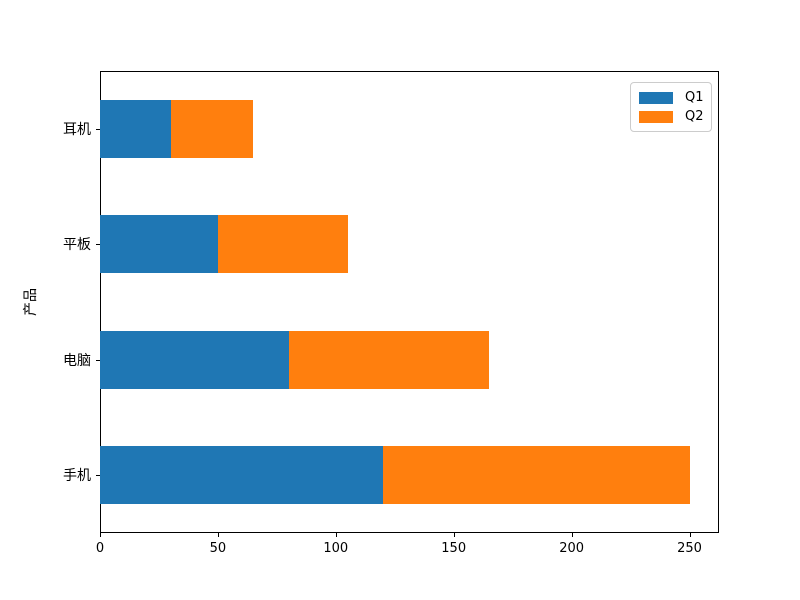 The height and width of the screenshot is (600, 800). I want to click on legend-entry-q2: Q2, so click(671, 116).